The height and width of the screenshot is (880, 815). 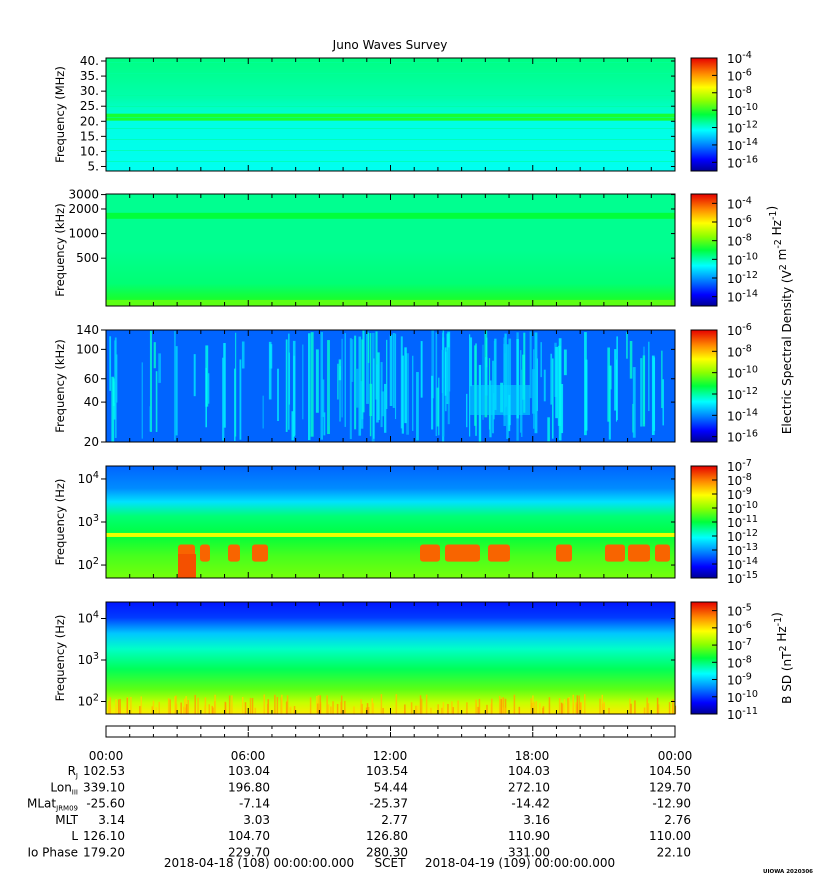 I want to click on y-axis: 20 40 60 100 140 Frequency (kHz), so click(x=364, y=386).